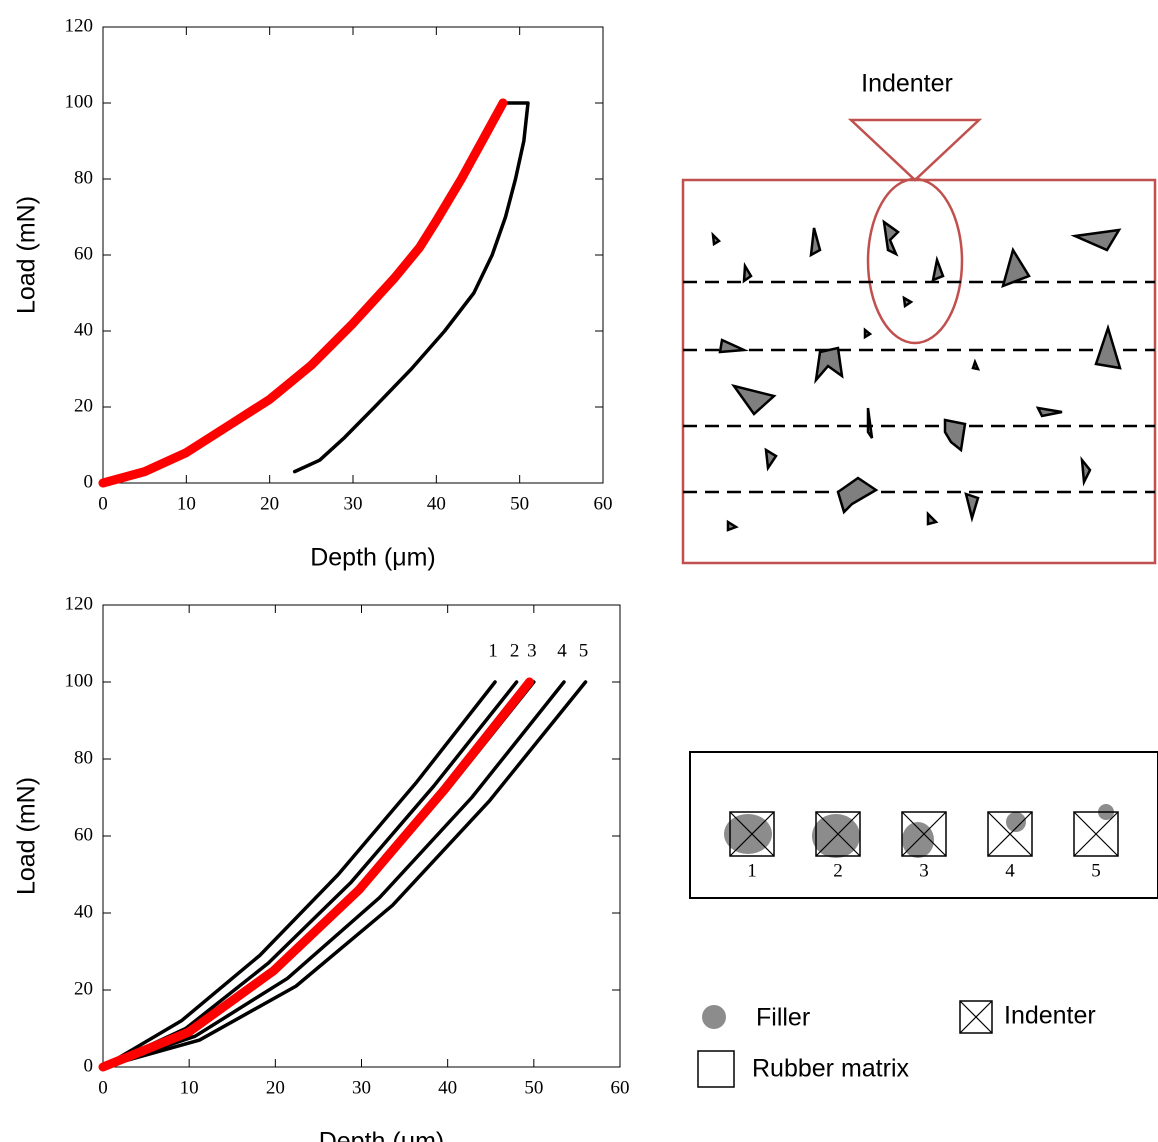  I want to click on curve-label: 3, so click(532, 650).